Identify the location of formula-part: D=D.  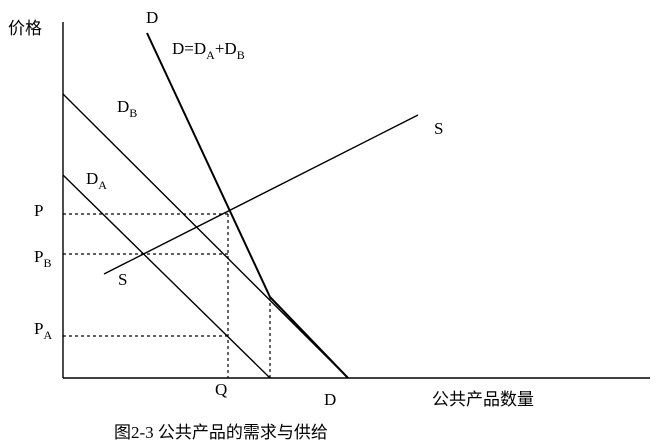
(189, 48).